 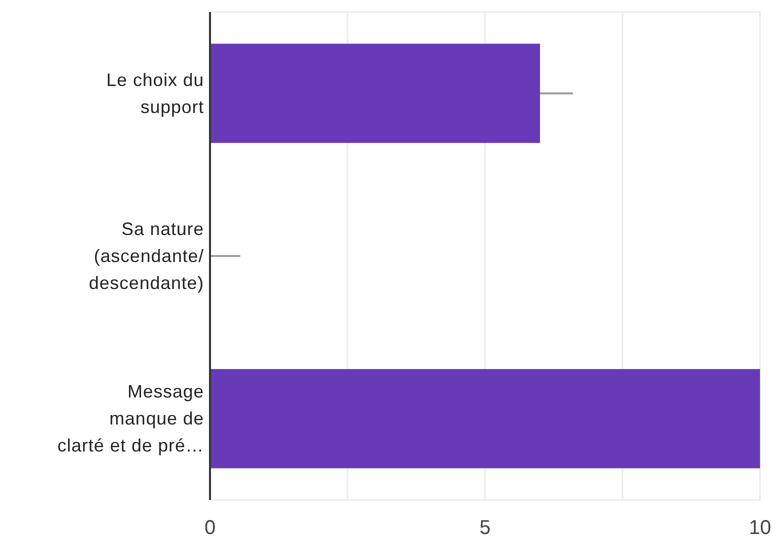 What do you see at coordinates (155, 93) in the screenshot?
I see `y-tick-label: Le choix du support` at bounding box center [155, 93].